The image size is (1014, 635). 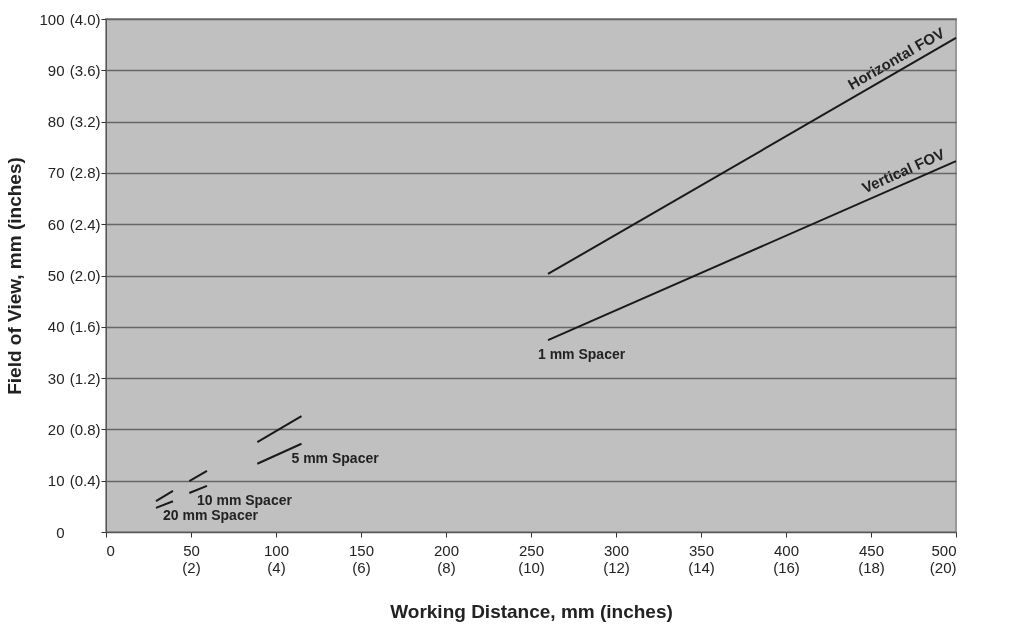 I want to click on x-tick-label: 400, so click(x=786, y=550).